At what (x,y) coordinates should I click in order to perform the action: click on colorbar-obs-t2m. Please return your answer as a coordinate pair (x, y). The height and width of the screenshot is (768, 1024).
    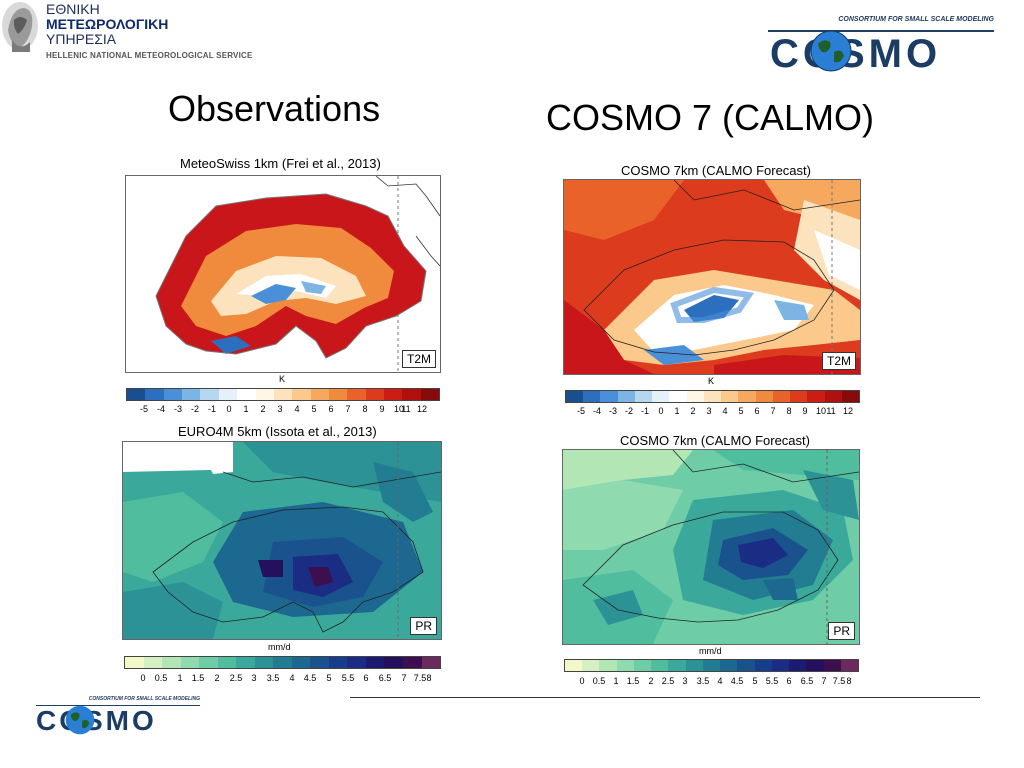
    Looking at the image, I should click on (283, 394).